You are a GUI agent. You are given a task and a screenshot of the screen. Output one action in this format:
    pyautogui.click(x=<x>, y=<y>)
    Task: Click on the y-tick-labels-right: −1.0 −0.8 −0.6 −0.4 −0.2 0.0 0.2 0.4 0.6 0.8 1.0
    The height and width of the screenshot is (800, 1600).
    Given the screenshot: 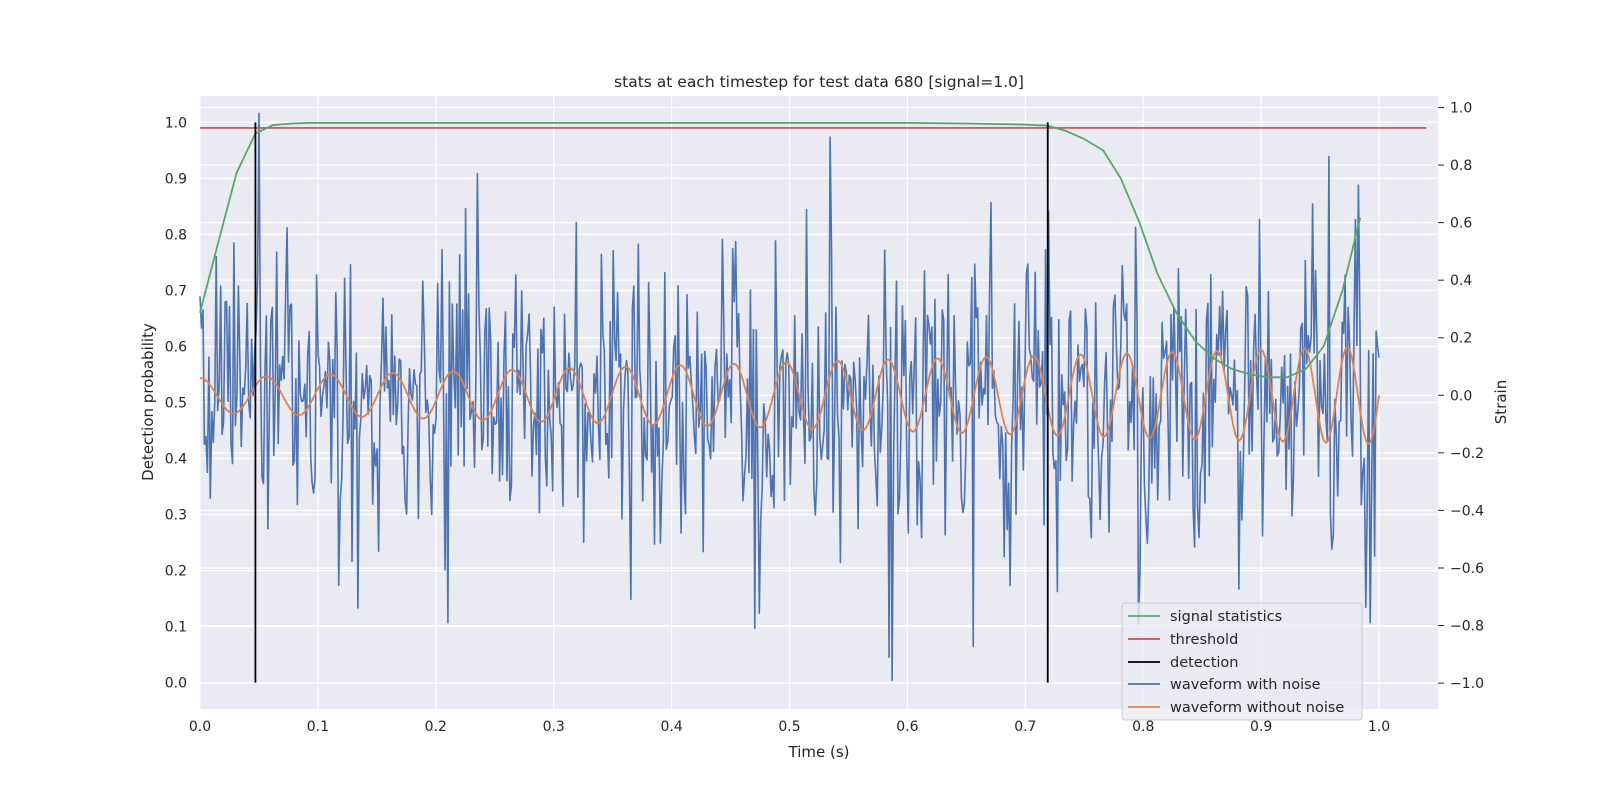 What is the action you would take?
    pyautogui.click(x=1461, y=396)
    